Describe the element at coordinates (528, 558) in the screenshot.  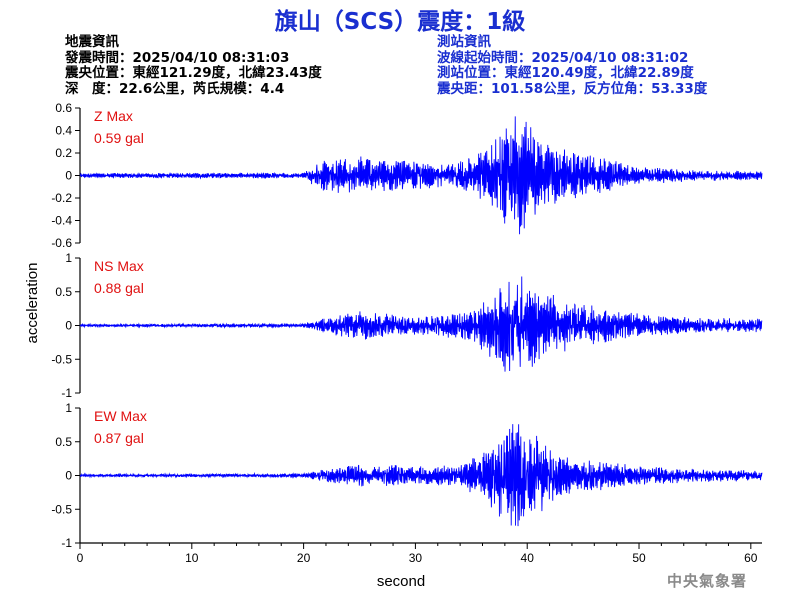
I see `x-tick-label: 40` at that location.